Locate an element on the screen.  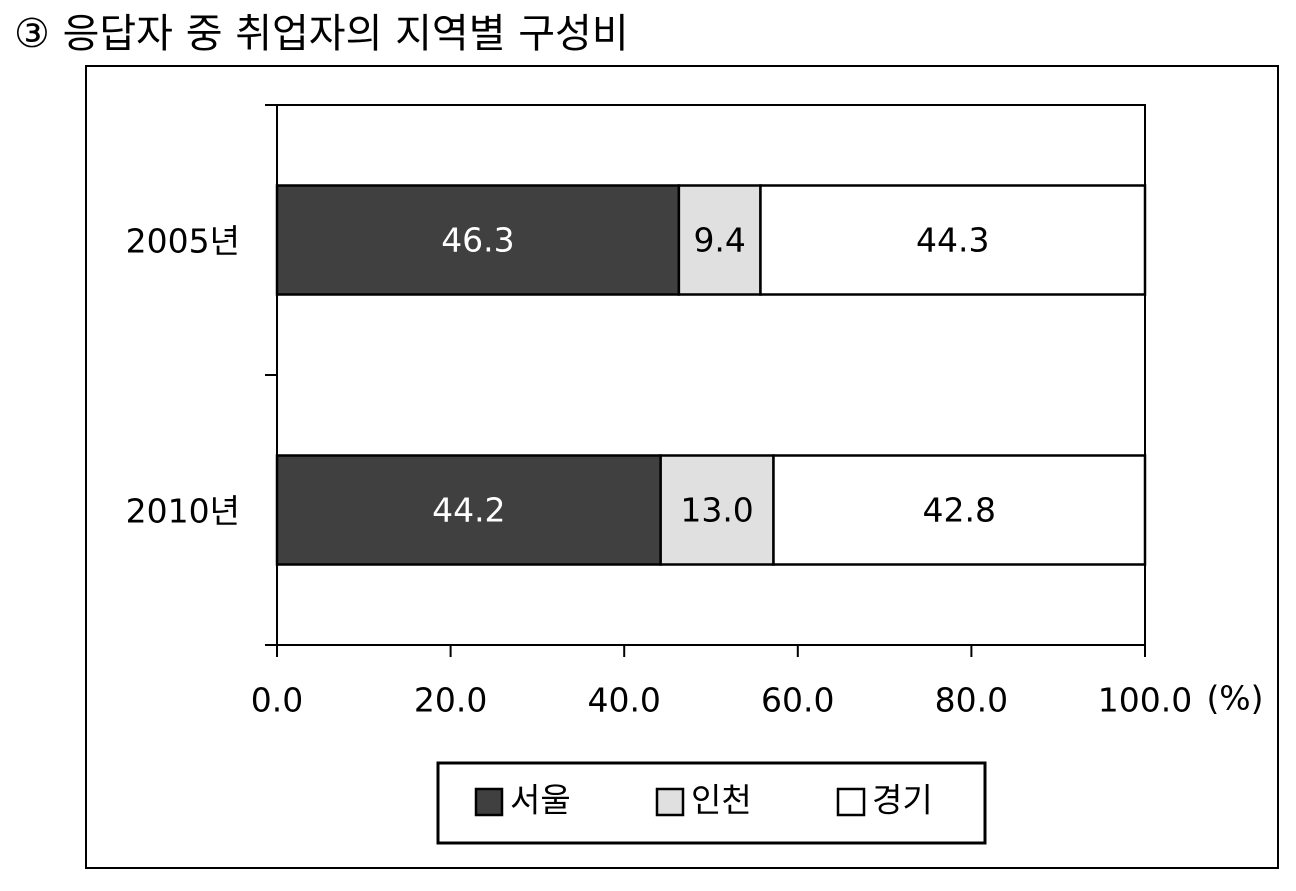
x-tick-label: 40.0 is located at coordinates (623, 700).